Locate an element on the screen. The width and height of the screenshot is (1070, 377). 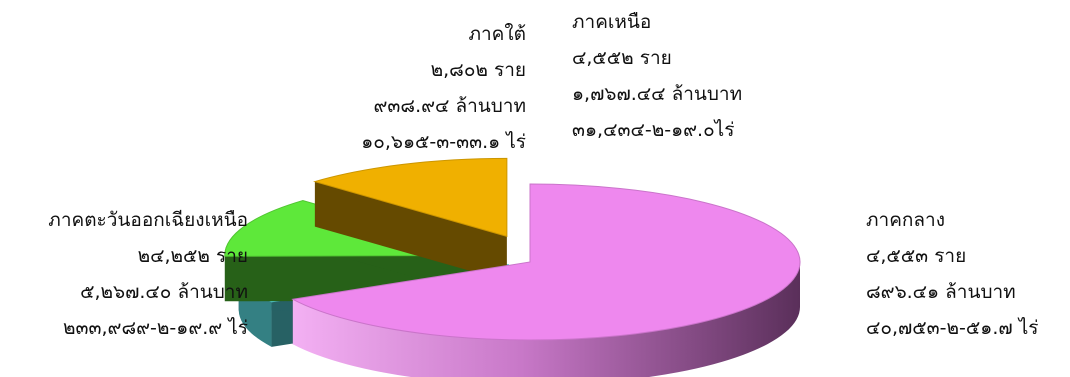
pie-slice-top-central is located at coordinates (410, 197).